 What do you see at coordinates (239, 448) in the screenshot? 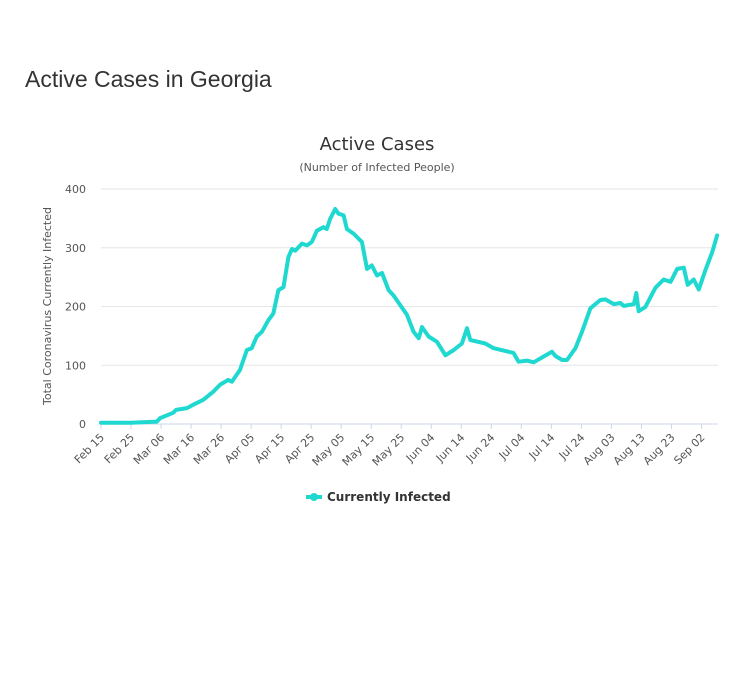
I see `x-tick-label: Apr 05` at bounding box center [239, 448].